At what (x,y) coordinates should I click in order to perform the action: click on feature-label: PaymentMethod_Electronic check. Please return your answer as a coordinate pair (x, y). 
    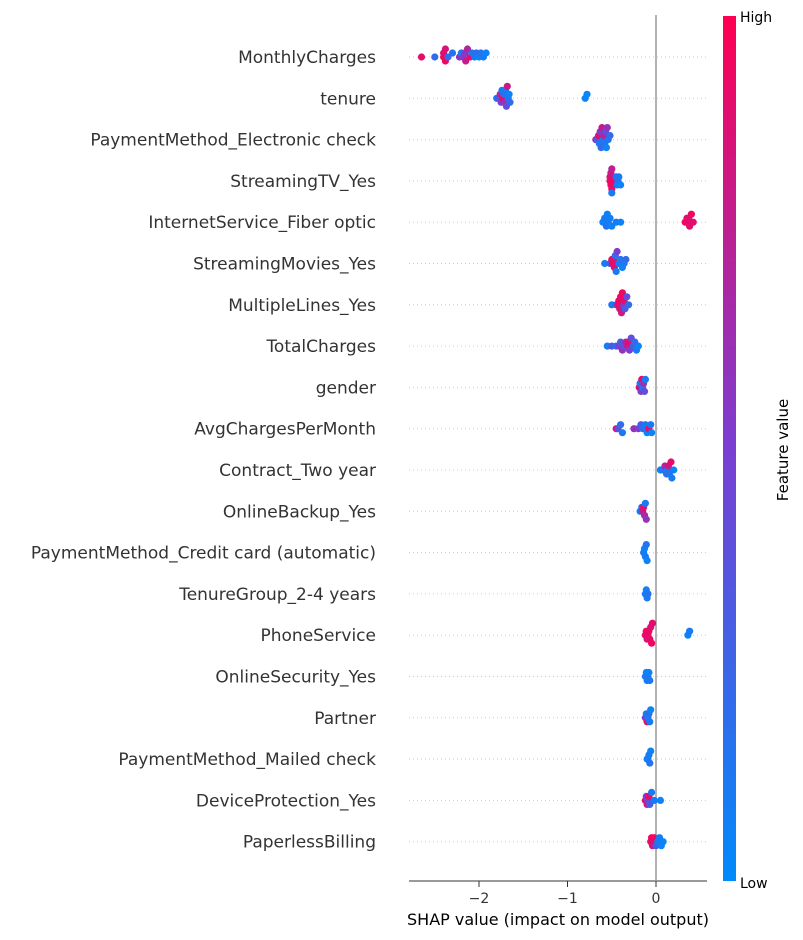
    Looking at the image, I should click on (233, 141).